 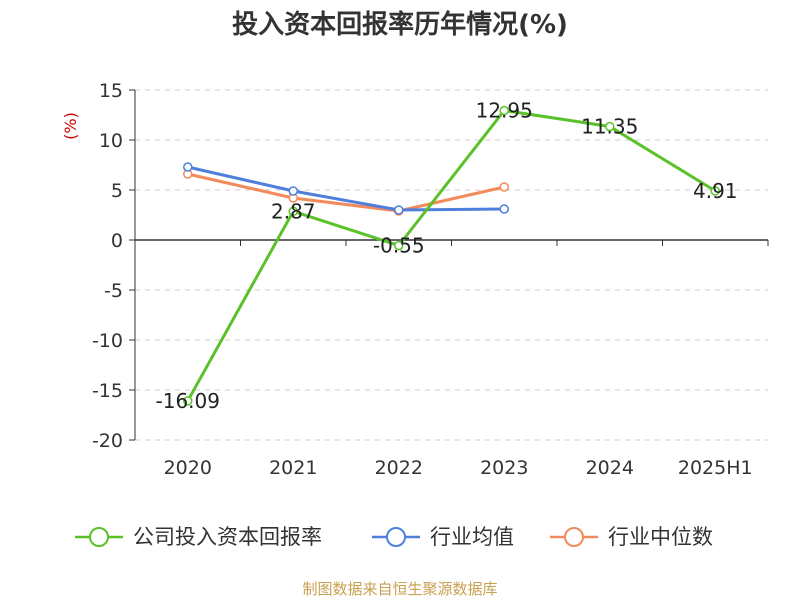 I want to click on data-label: -16.09, so click(x=188, y=401).